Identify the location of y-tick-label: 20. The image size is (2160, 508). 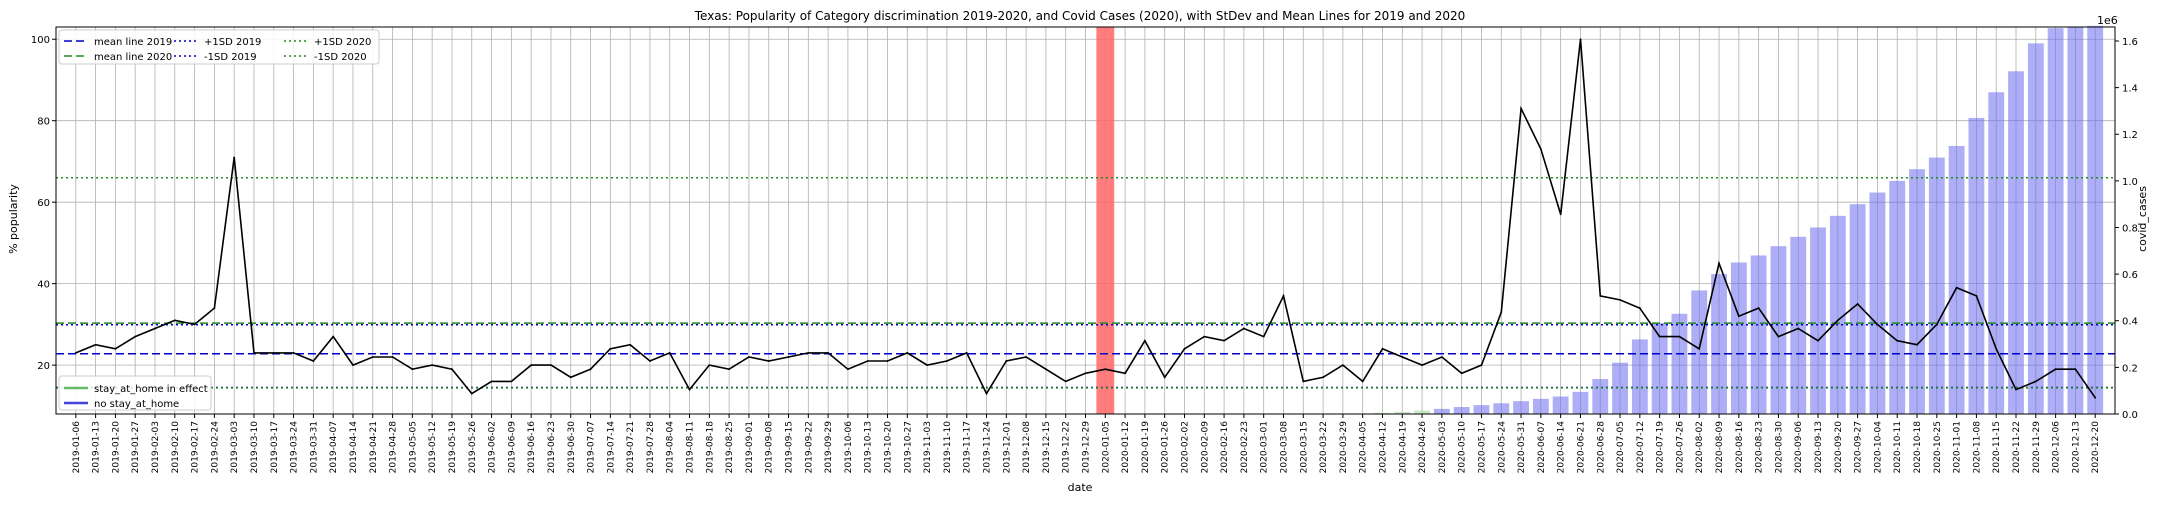
(43, 366).